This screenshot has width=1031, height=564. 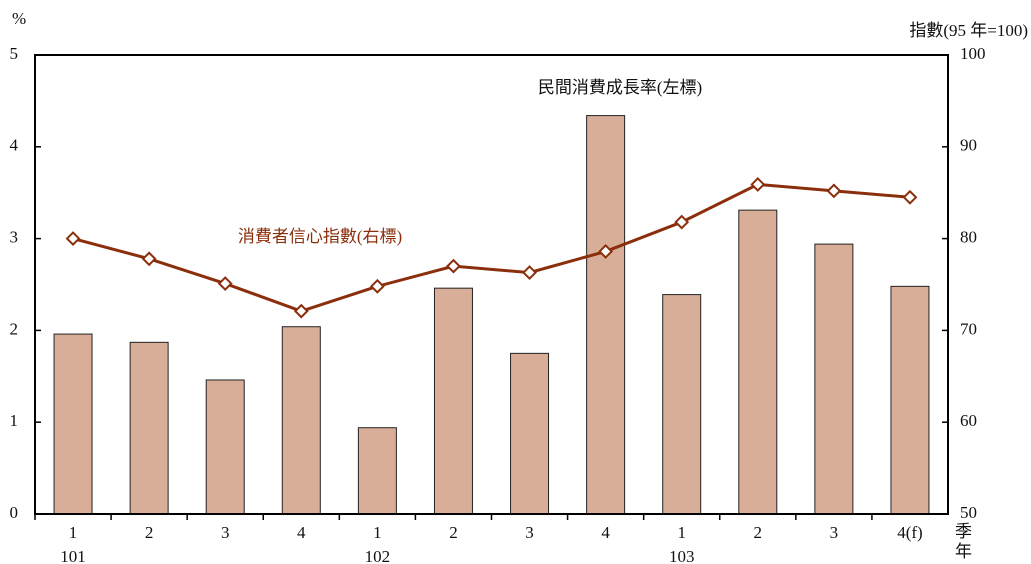 What do you see at coordinates (73, 555) in the screenshot?
I see `year-label: 101` at bounding box center [73, 555].